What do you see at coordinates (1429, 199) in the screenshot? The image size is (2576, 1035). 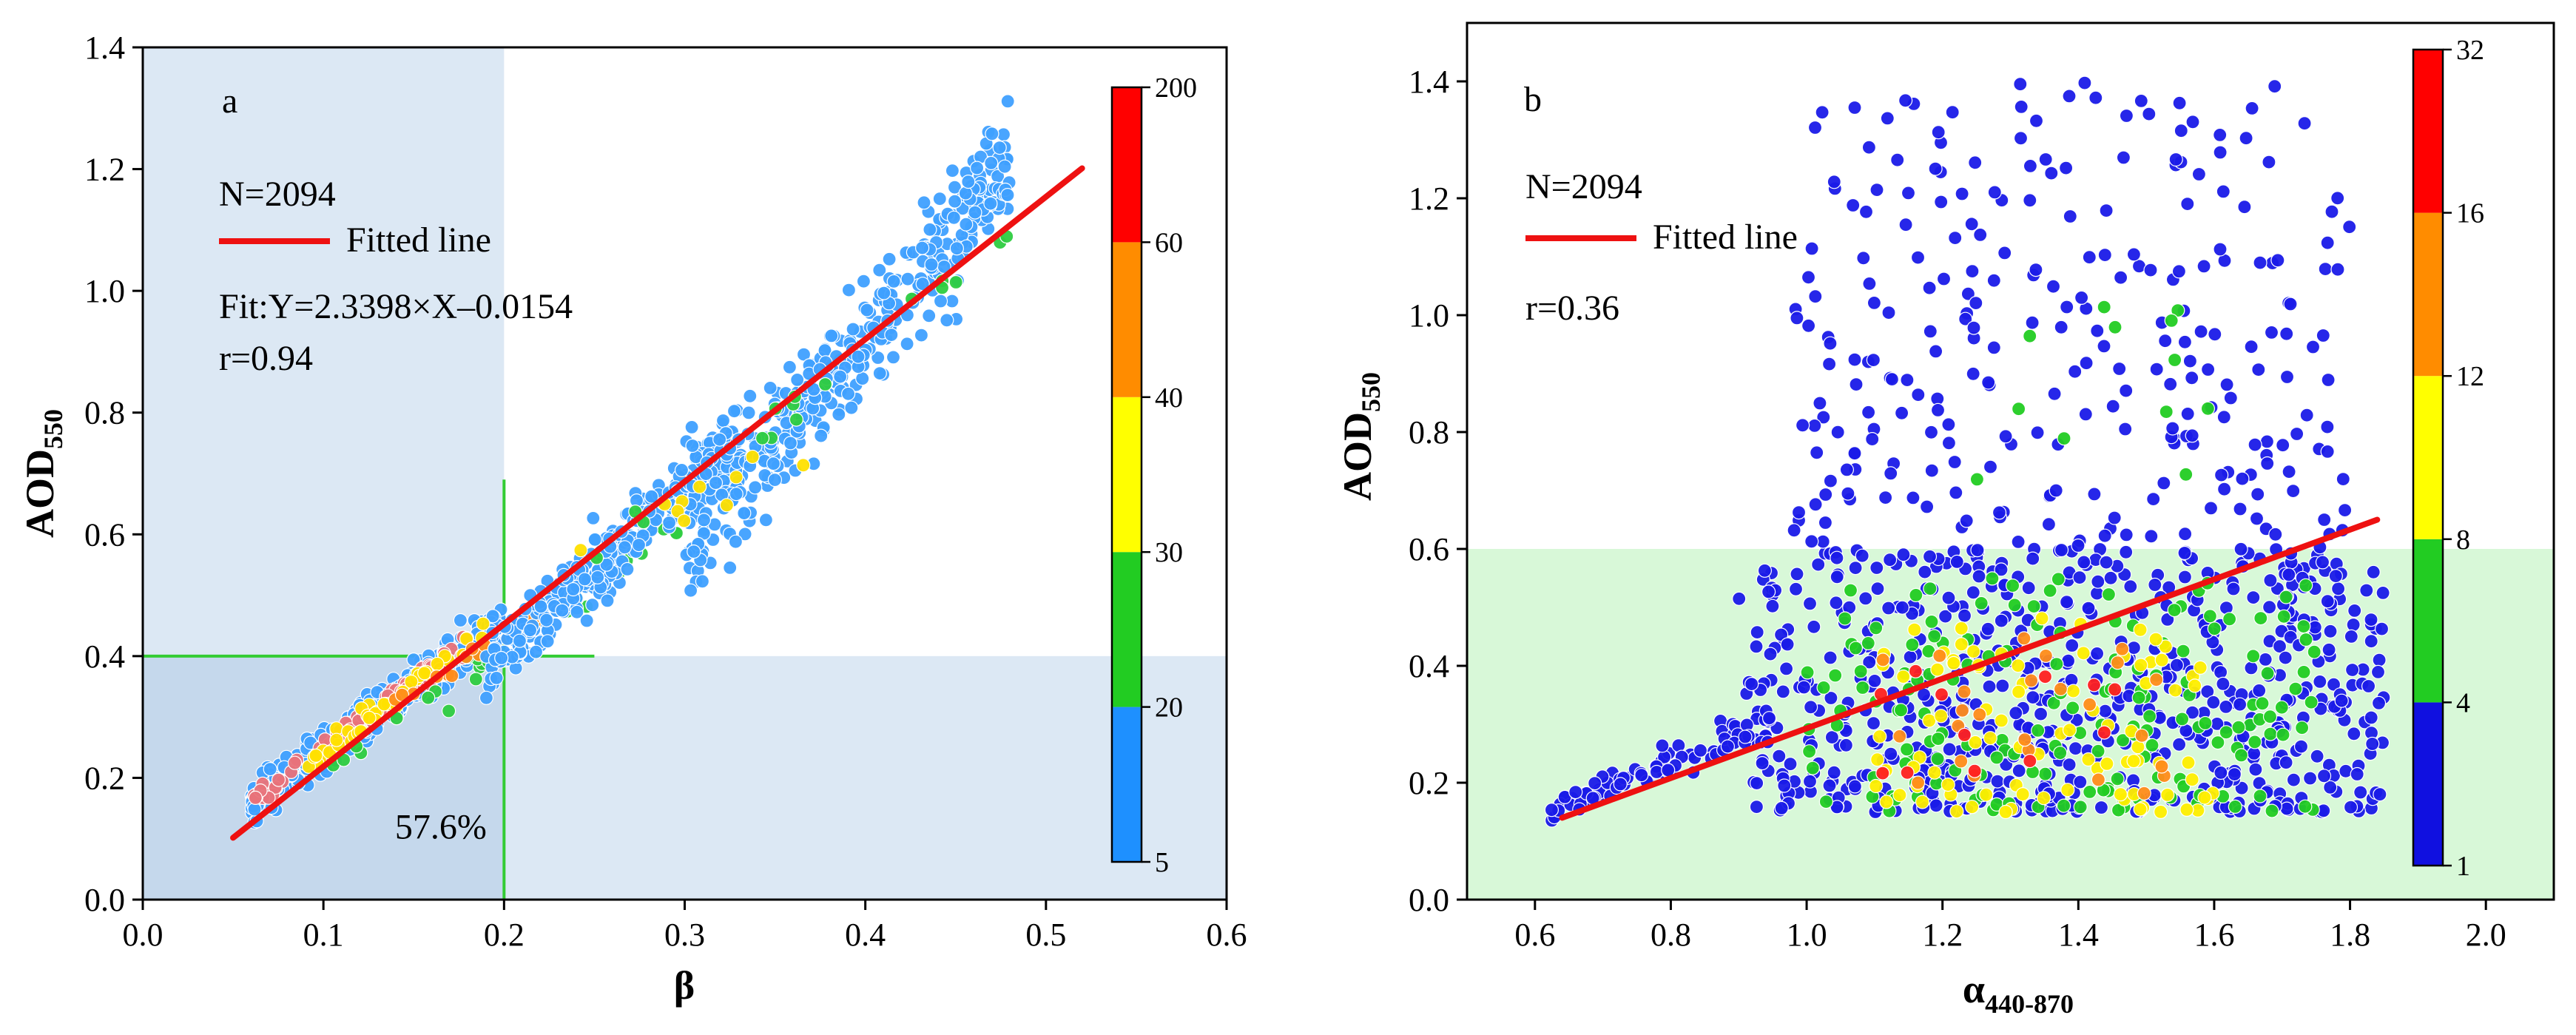 I see `y-tick-label: 1.2` at bounding box center [1429, 199].